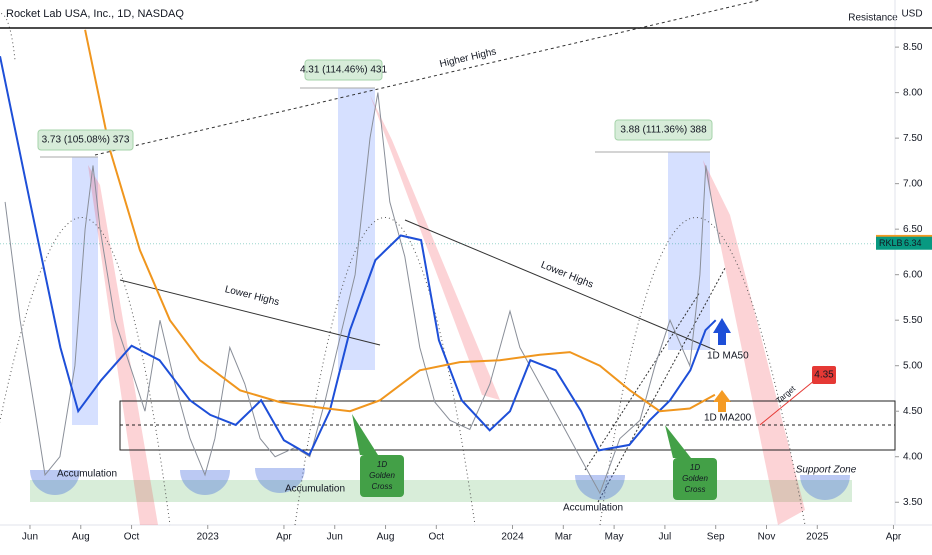 The height and width of the screenshot is (555, 932). I want to click on x-tick-label: 2023, so click(208, 537).